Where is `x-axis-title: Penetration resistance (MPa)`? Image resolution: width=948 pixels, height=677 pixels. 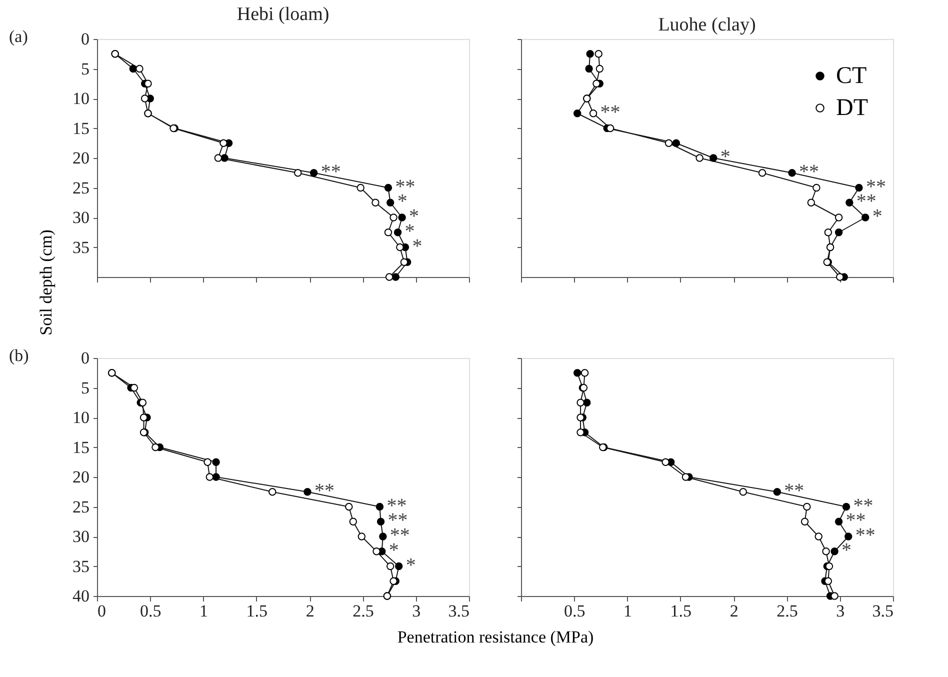 x-axis-title: Penetration resistance (MPa) is located at coordinates (495, 637).